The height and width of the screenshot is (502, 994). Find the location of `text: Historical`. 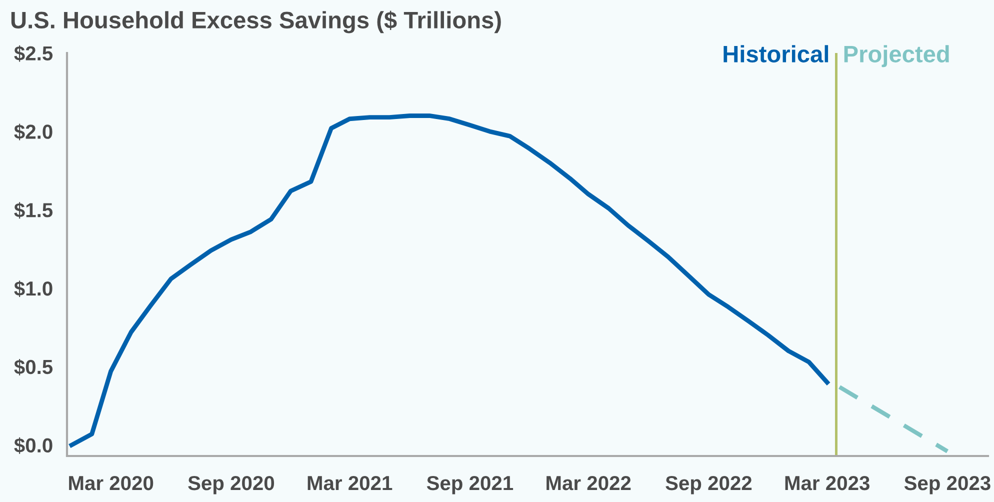

text: Historical is located at coordinates (776, 53).